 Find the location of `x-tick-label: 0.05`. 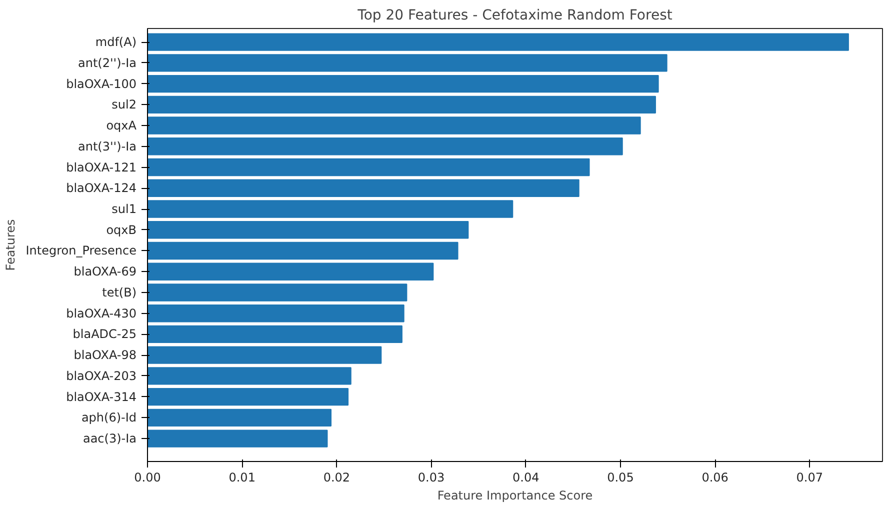

x-tick-label: 0.05 is located at coordinates (620, 477).